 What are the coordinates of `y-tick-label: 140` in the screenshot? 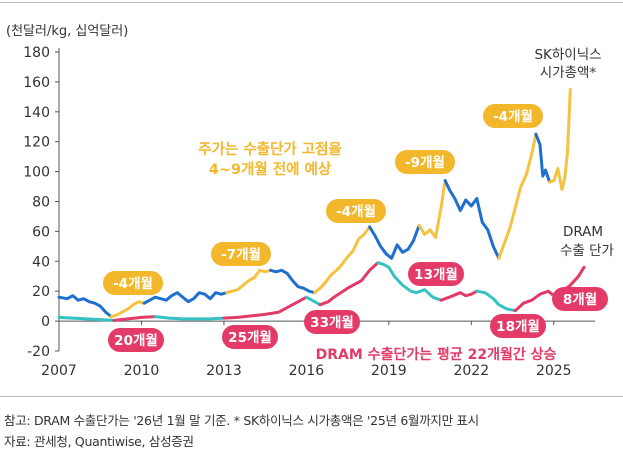 It's located at (36, 113).